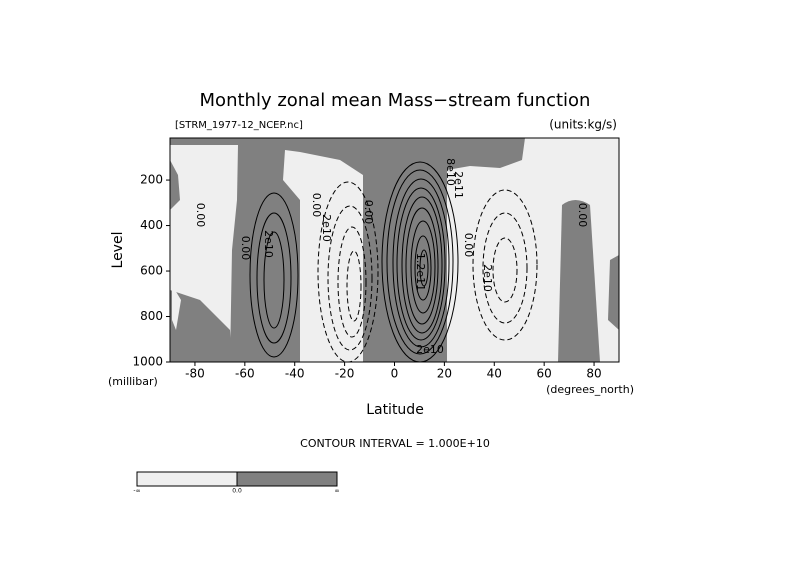  I want to click on contours, so click(393, 262).